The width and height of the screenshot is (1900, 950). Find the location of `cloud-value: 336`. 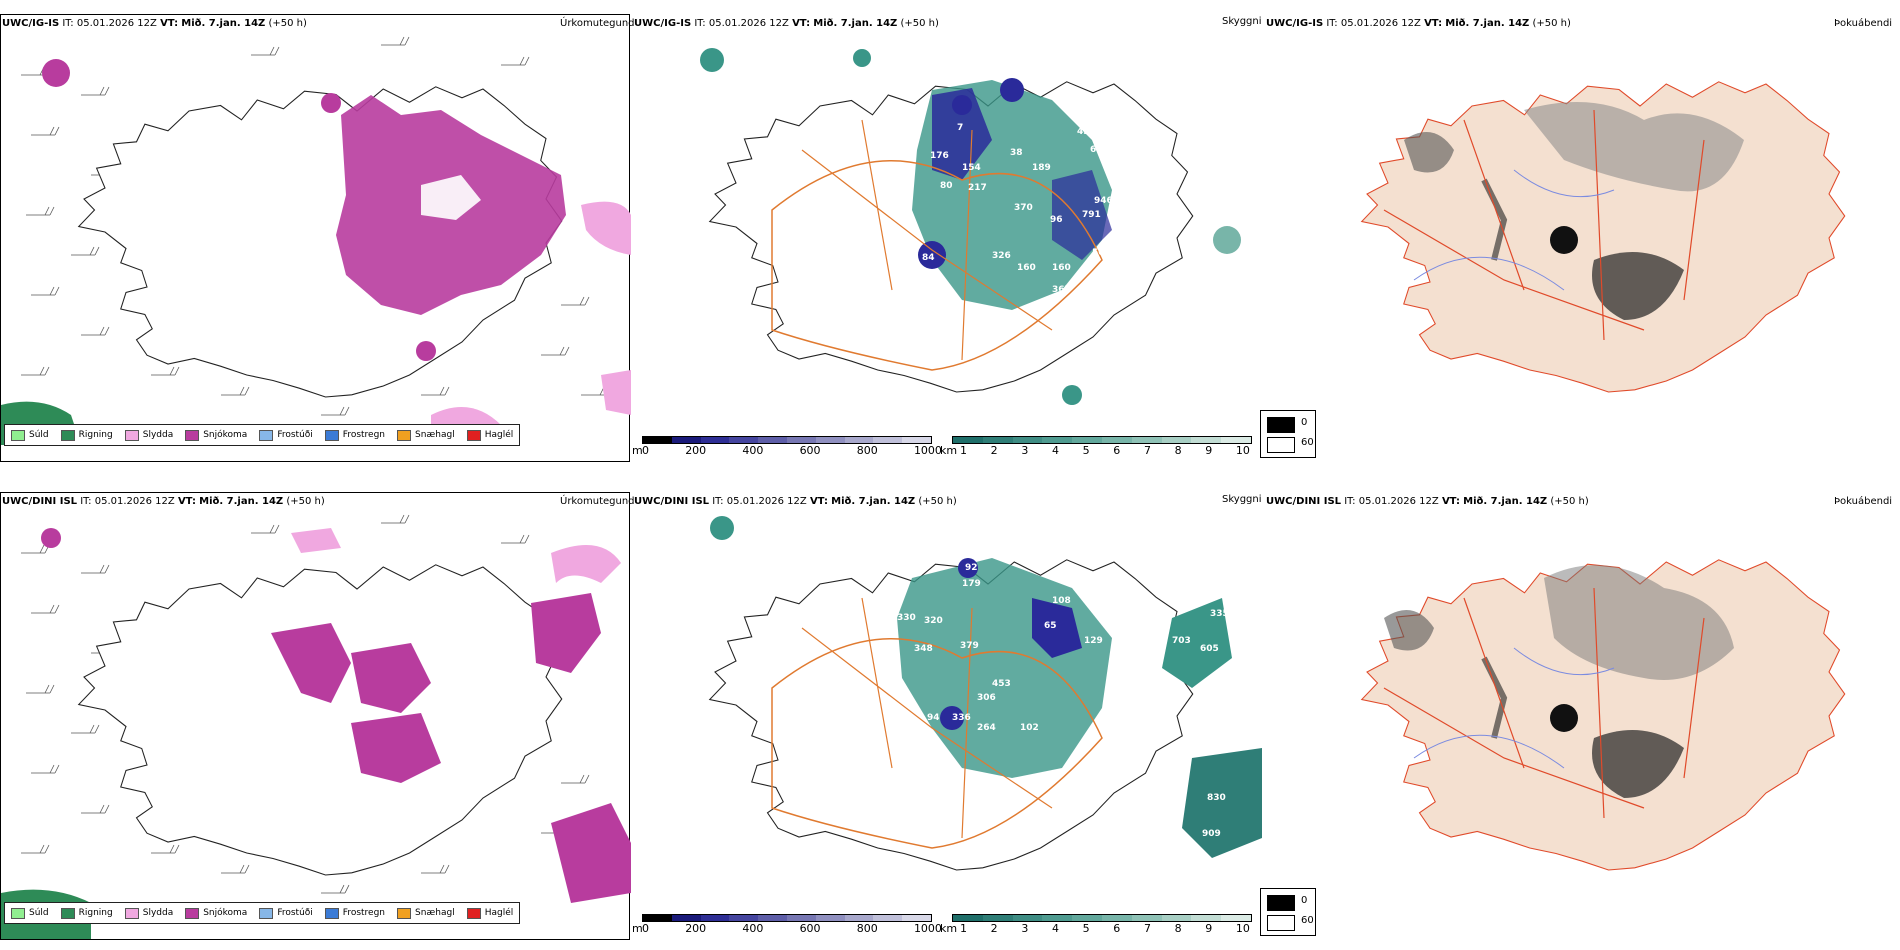

cloud-value: 336 is located at coordinates (961, 718).